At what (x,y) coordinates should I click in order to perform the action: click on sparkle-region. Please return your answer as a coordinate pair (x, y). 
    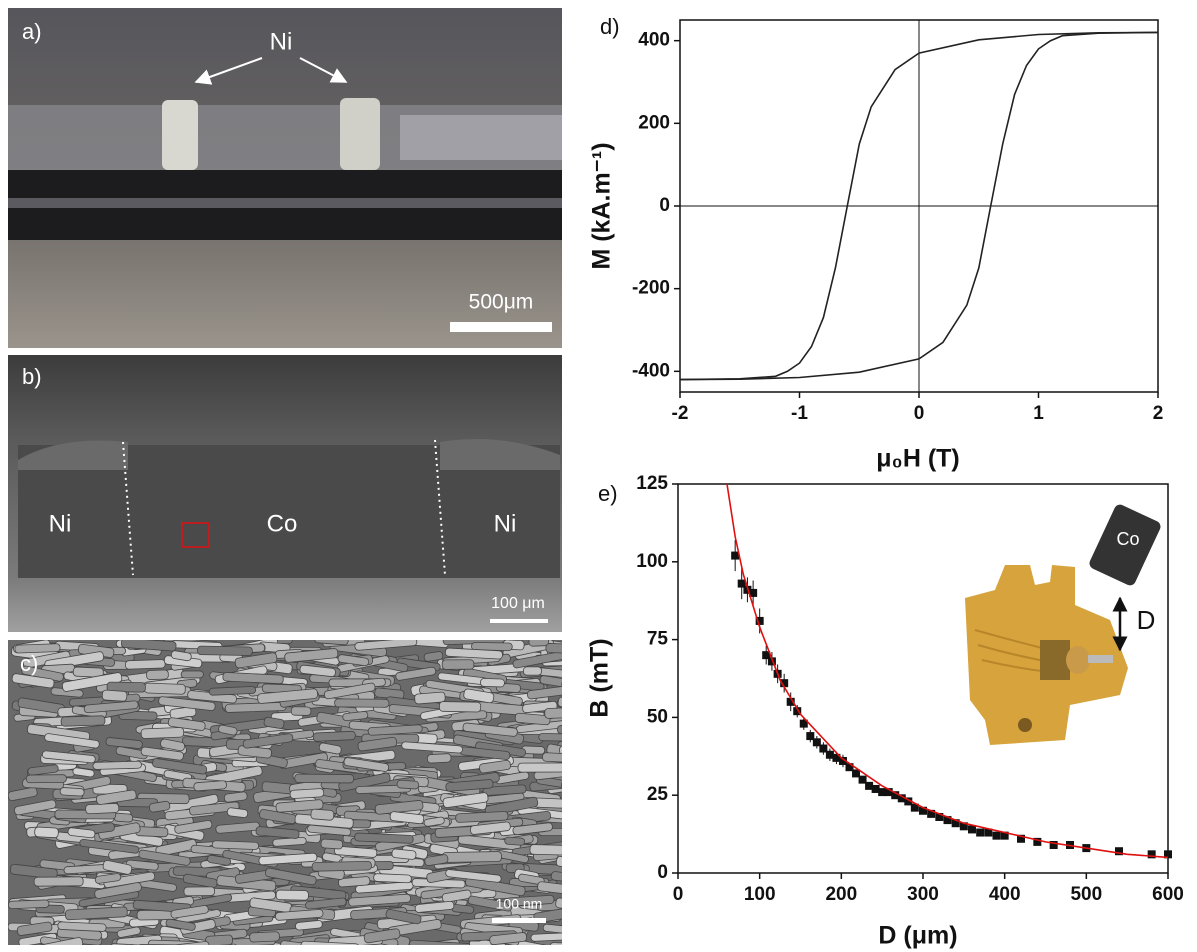
    Looking at the image, I should click on (481, 137).